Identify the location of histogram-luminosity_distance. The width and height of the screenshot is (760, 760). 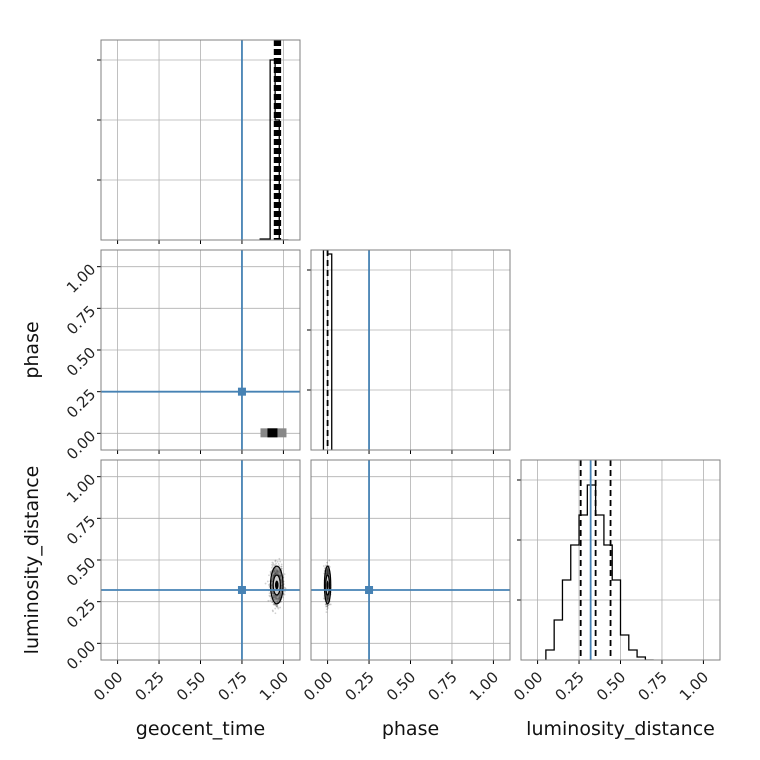
(599, 572).